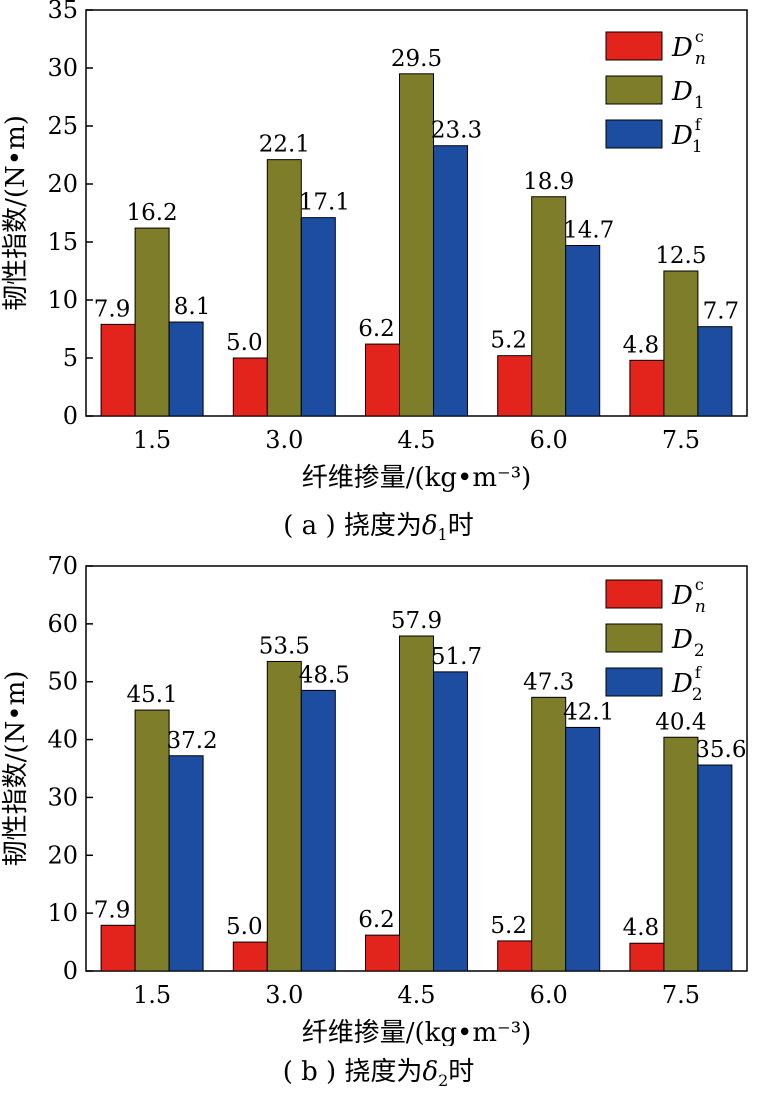 This screenshot has width=757, height=1093. Describe the element at coordinates (191, 741) in the screenshot. I see `bar-value-label: 37.2` at that location.